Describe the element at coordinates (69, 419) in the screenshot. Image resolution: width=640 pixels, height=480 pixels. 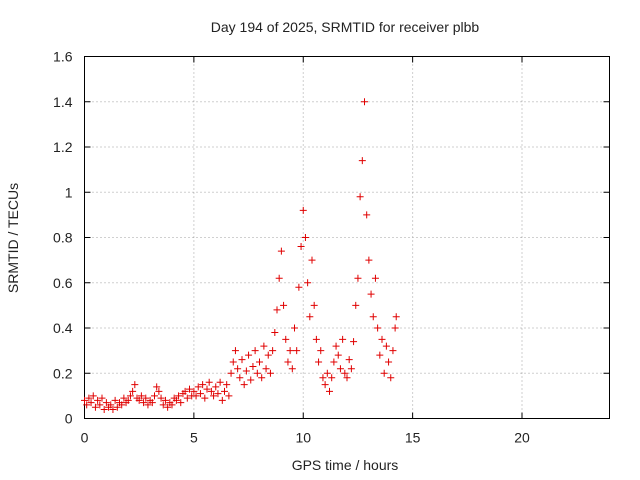
I see `y-tick-label: 0` at that location.